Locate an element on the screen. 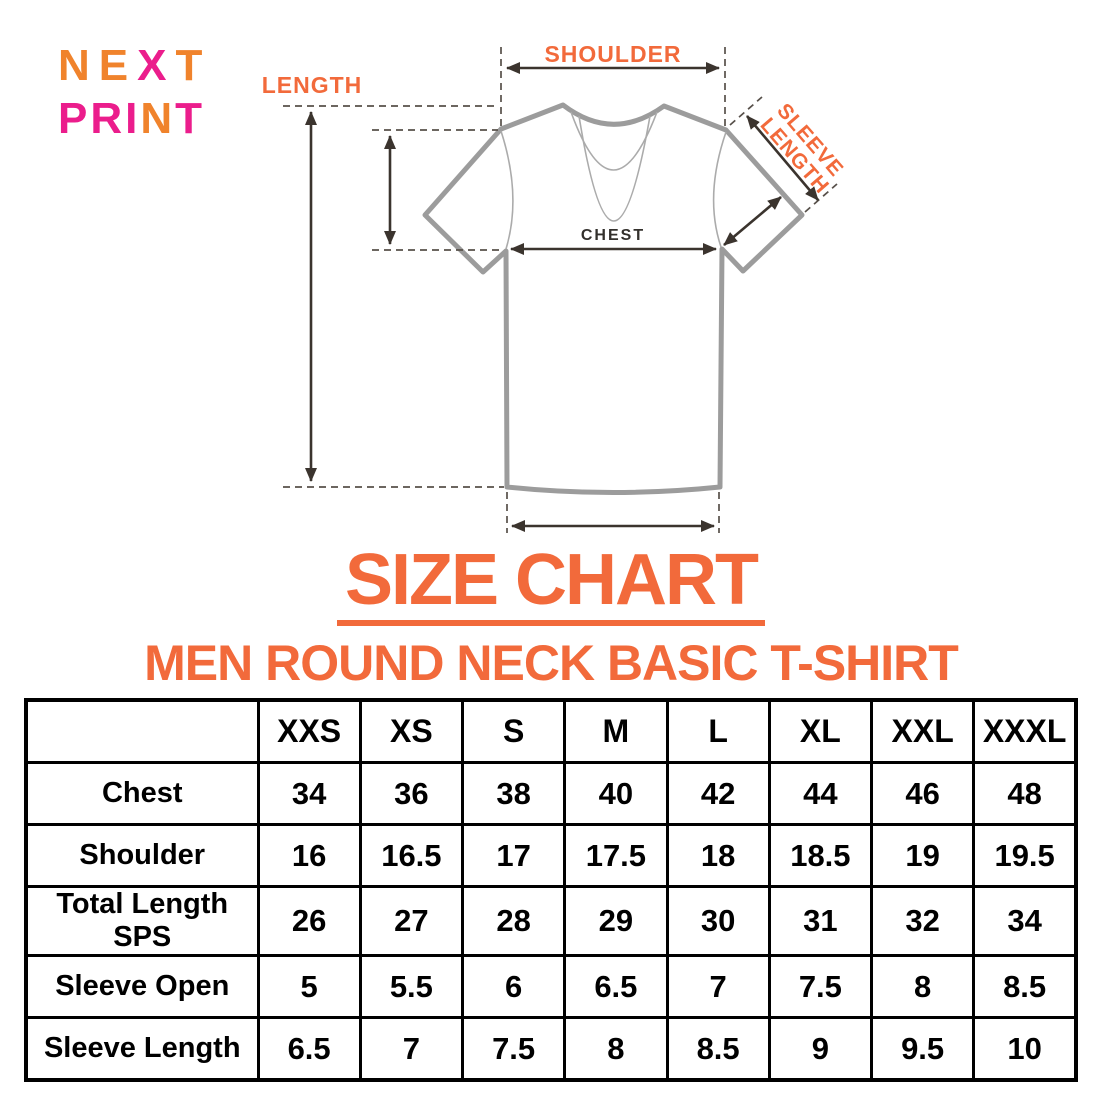 The height and width of the screenshot is (1101, 1102). size-value-cell: 31 is located at coordinates (820, 921).